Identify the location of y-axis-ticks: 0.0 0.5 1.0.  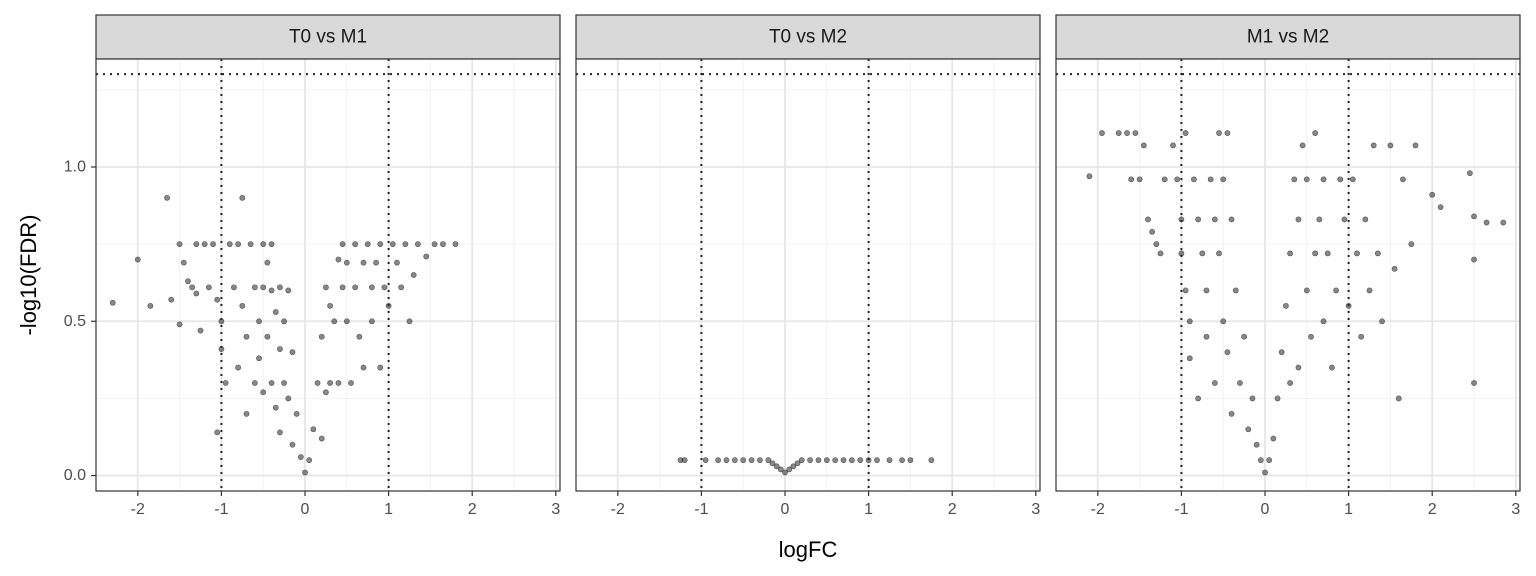
(80, 321).